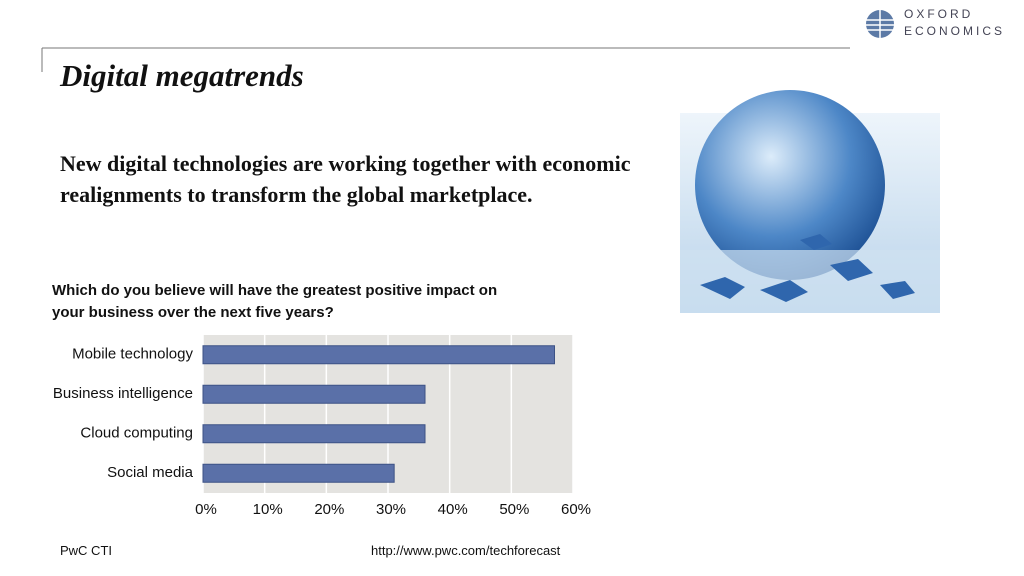  I want to click on footer-url: http://www.pwc.com/techforecast, so click(466, 550).